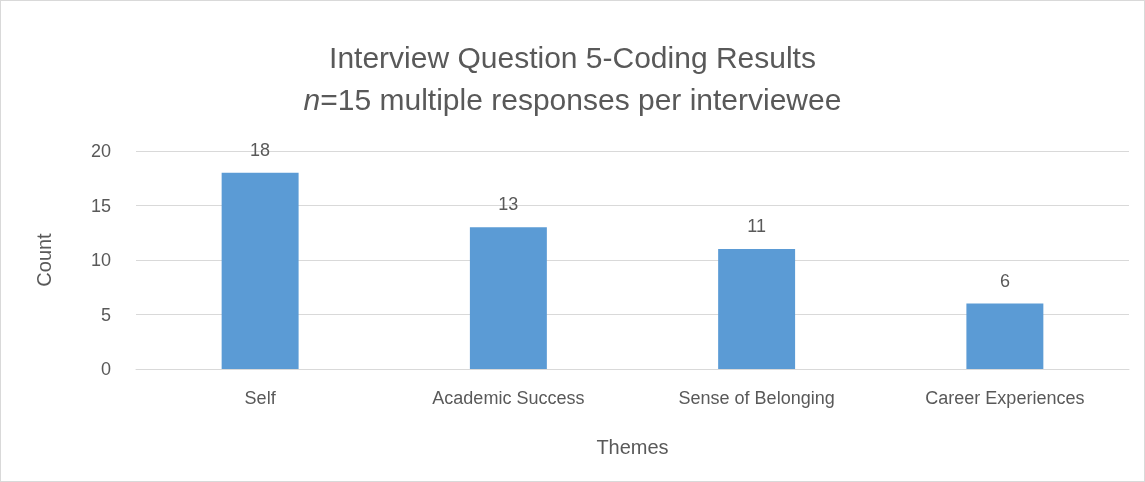  Describe the element at coordinates (1004, 280) in the screenshot. I see `data-label: 6` at that location.